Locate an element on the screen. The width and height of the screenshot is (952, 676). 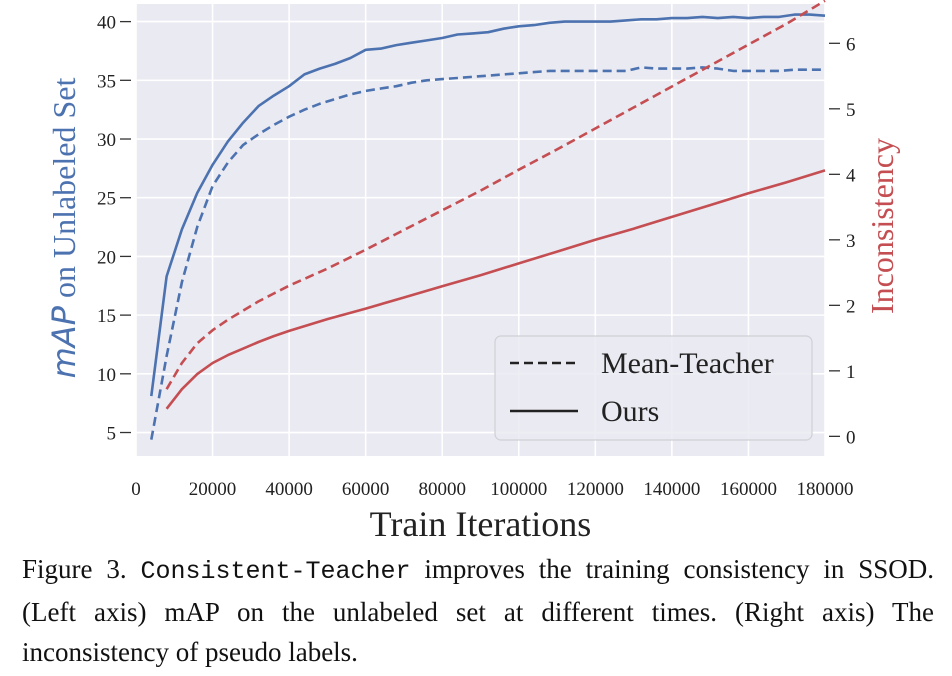
x-tick-label: 0 is located at coordinates (136, 489).